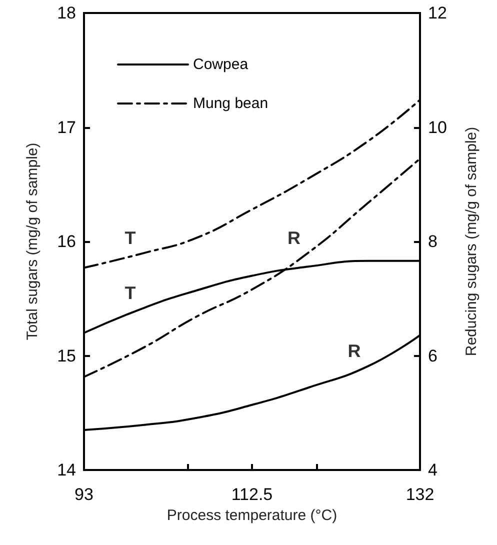  What do you see at coordinates (32, 241) in the screenshot?
I see `y-axis-title: Total sugars (mg/g of sample)` at bounding box center [32, 241].